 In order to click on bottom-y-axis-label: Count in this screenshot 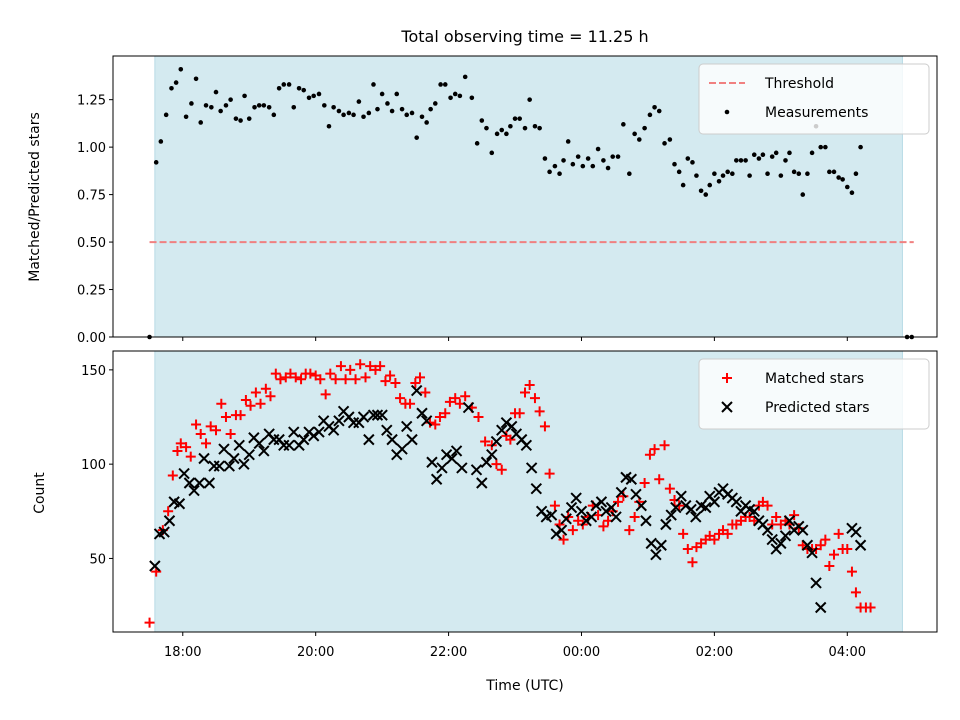, I will do `click(40, 493)`.